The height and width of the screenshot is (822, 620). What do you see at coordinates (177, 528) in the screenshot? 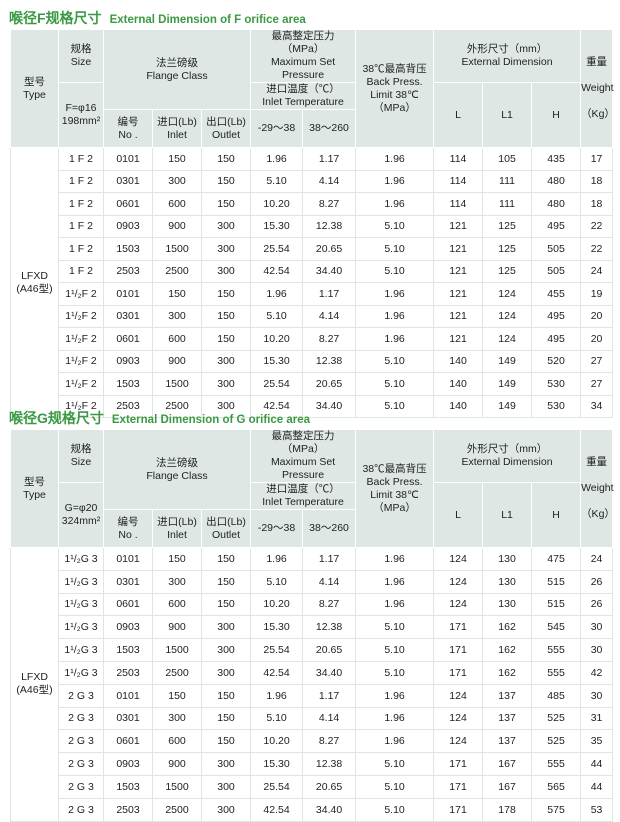
I see `inlet-header: 进口(Lb) Inlet` at bounding box center [177, 528].